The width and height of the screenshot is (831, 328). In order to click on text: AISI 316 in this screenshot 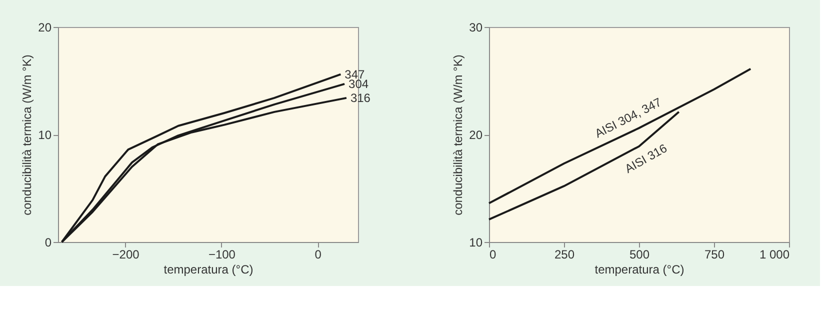, I will do `click(646, 158)`.